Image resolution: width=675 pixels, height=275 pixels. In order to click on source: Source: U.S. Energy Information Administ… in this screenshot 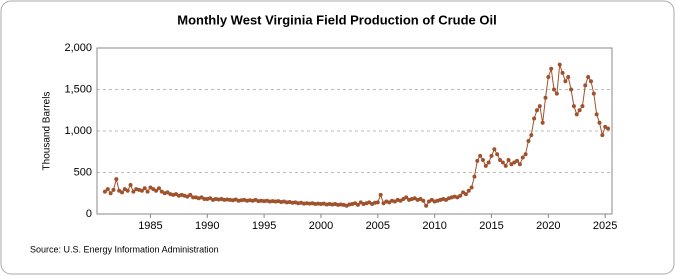, I will do `click(124, 249)`.